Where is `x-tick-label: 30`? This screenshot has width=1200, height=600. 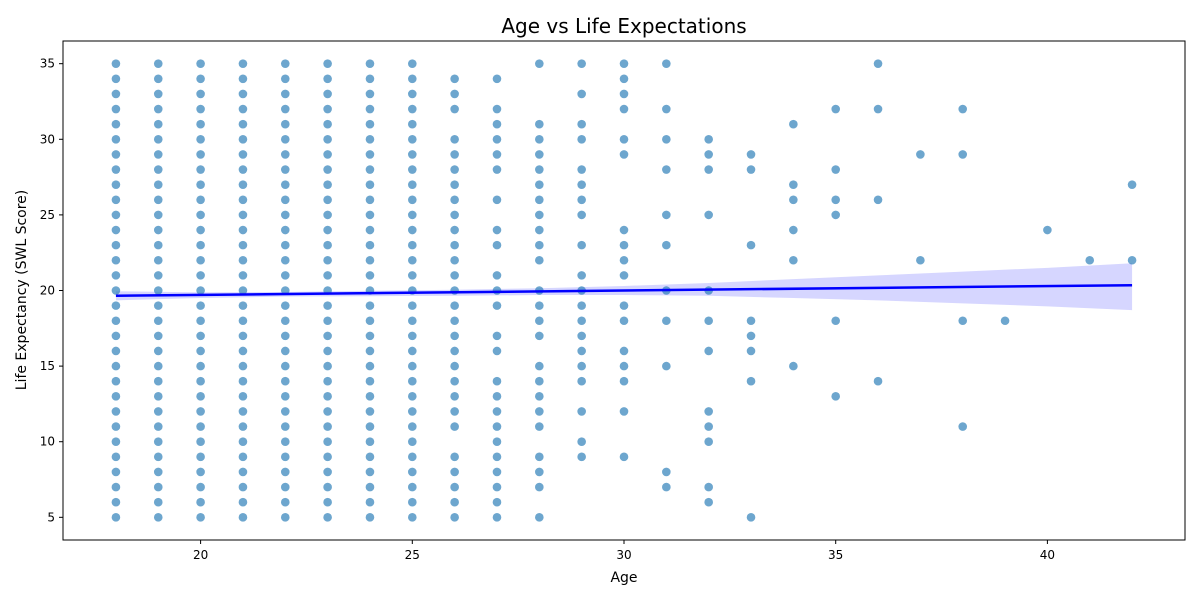 x-tick-label: 30 is located at coordinates (623, 555).